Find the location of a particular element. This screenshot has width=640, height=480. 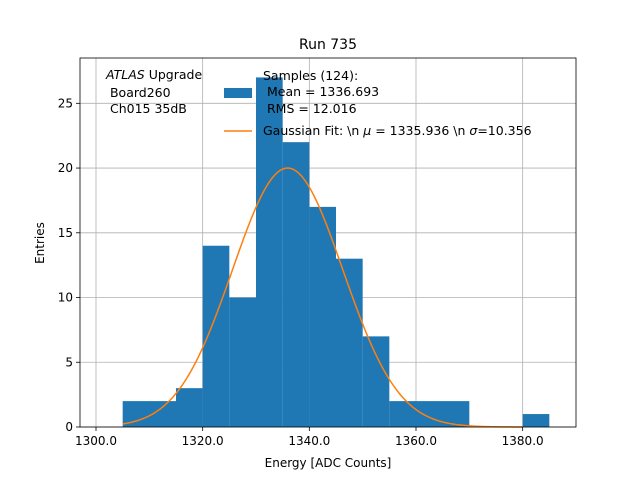

channel-label: Ch015 35dB is located at coordinates (146, 108).